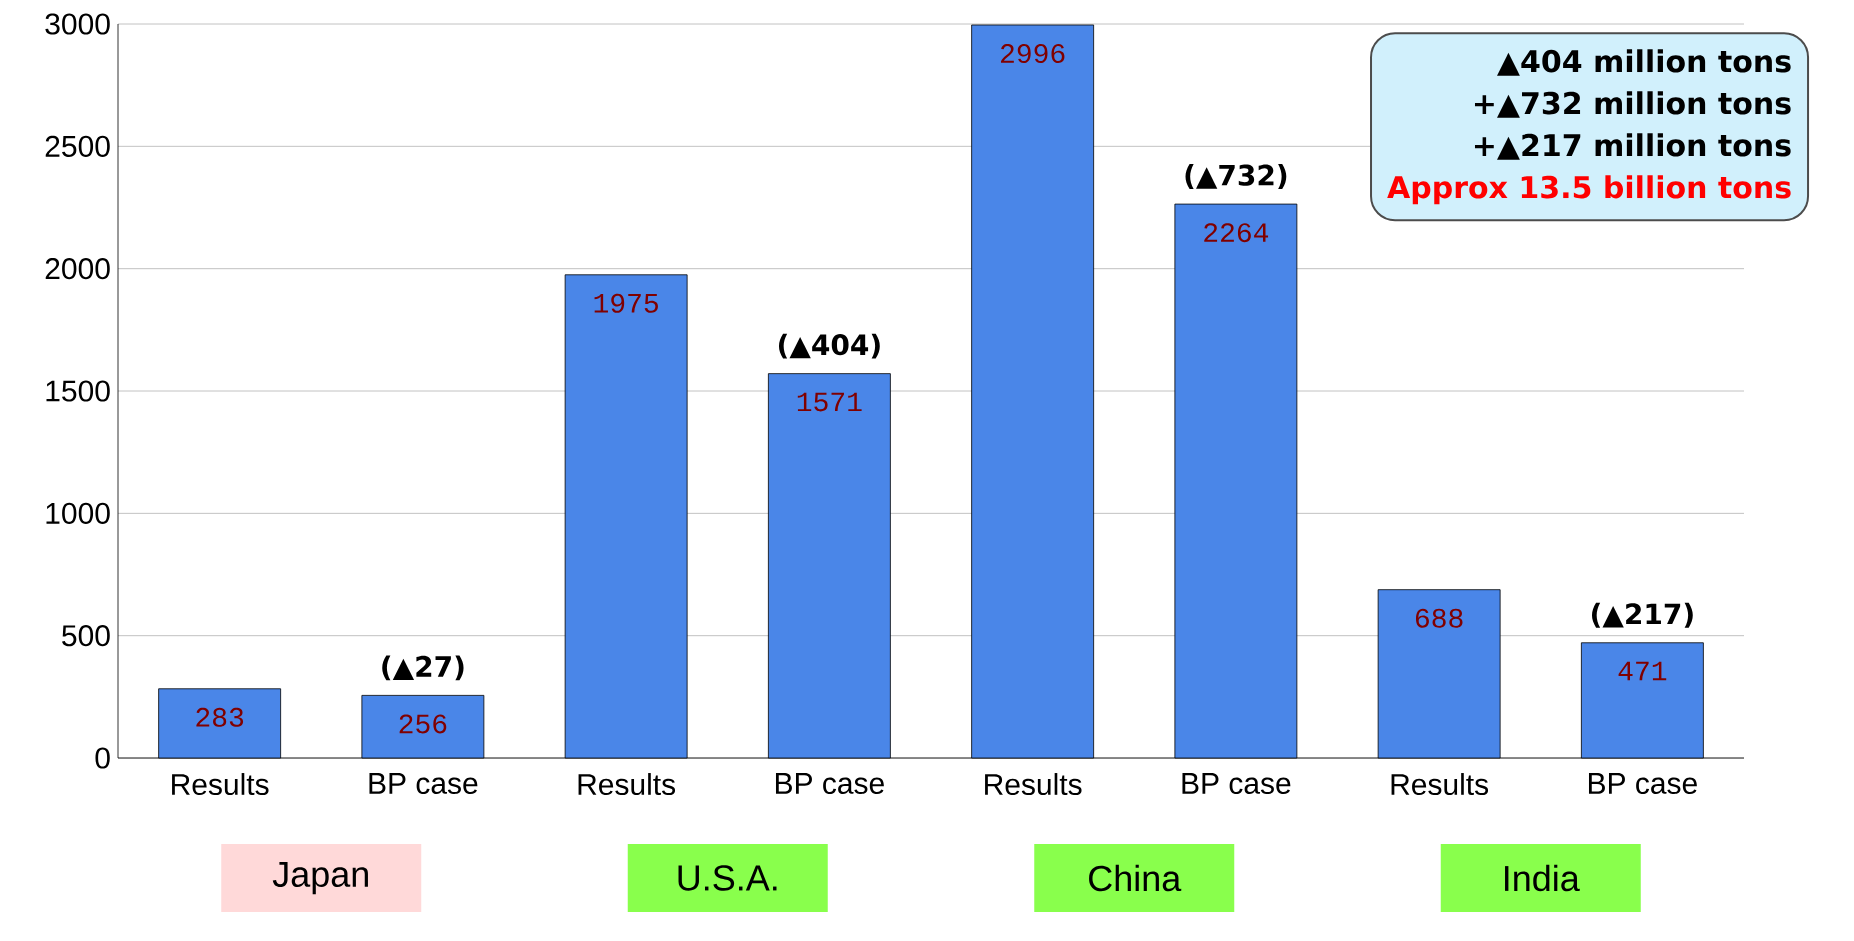  I want to click on data-label: 1571, so click(829, 402).